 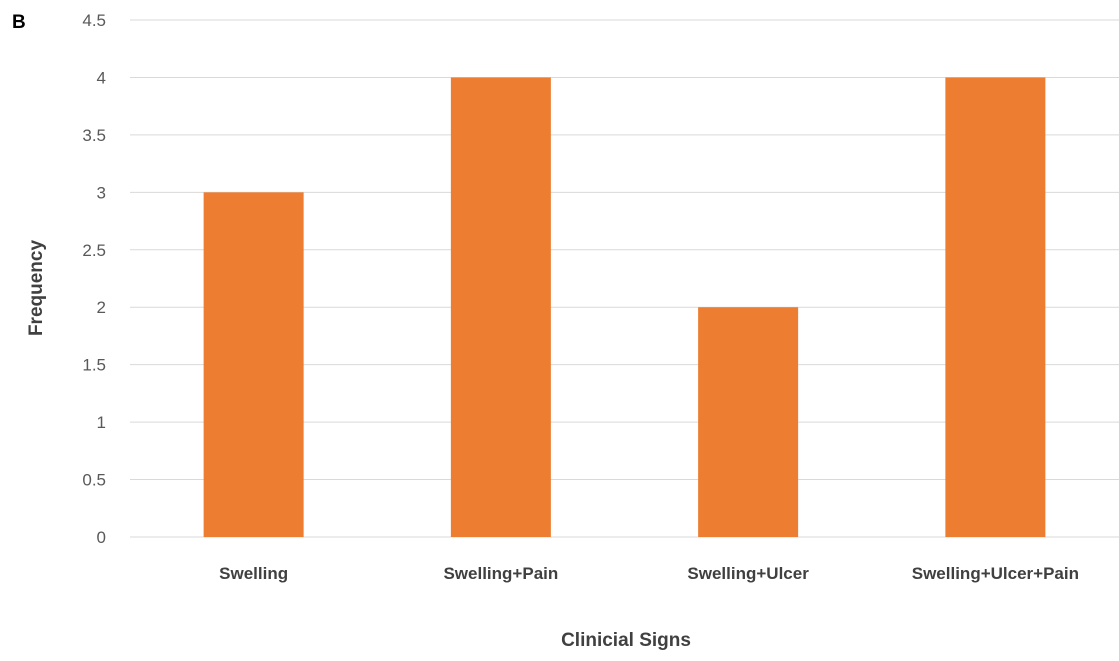 What do you see at coordinates (94, 20) in the screenshot?
I see `y-tick-label: 4.5` at bounding box center [94, 20].